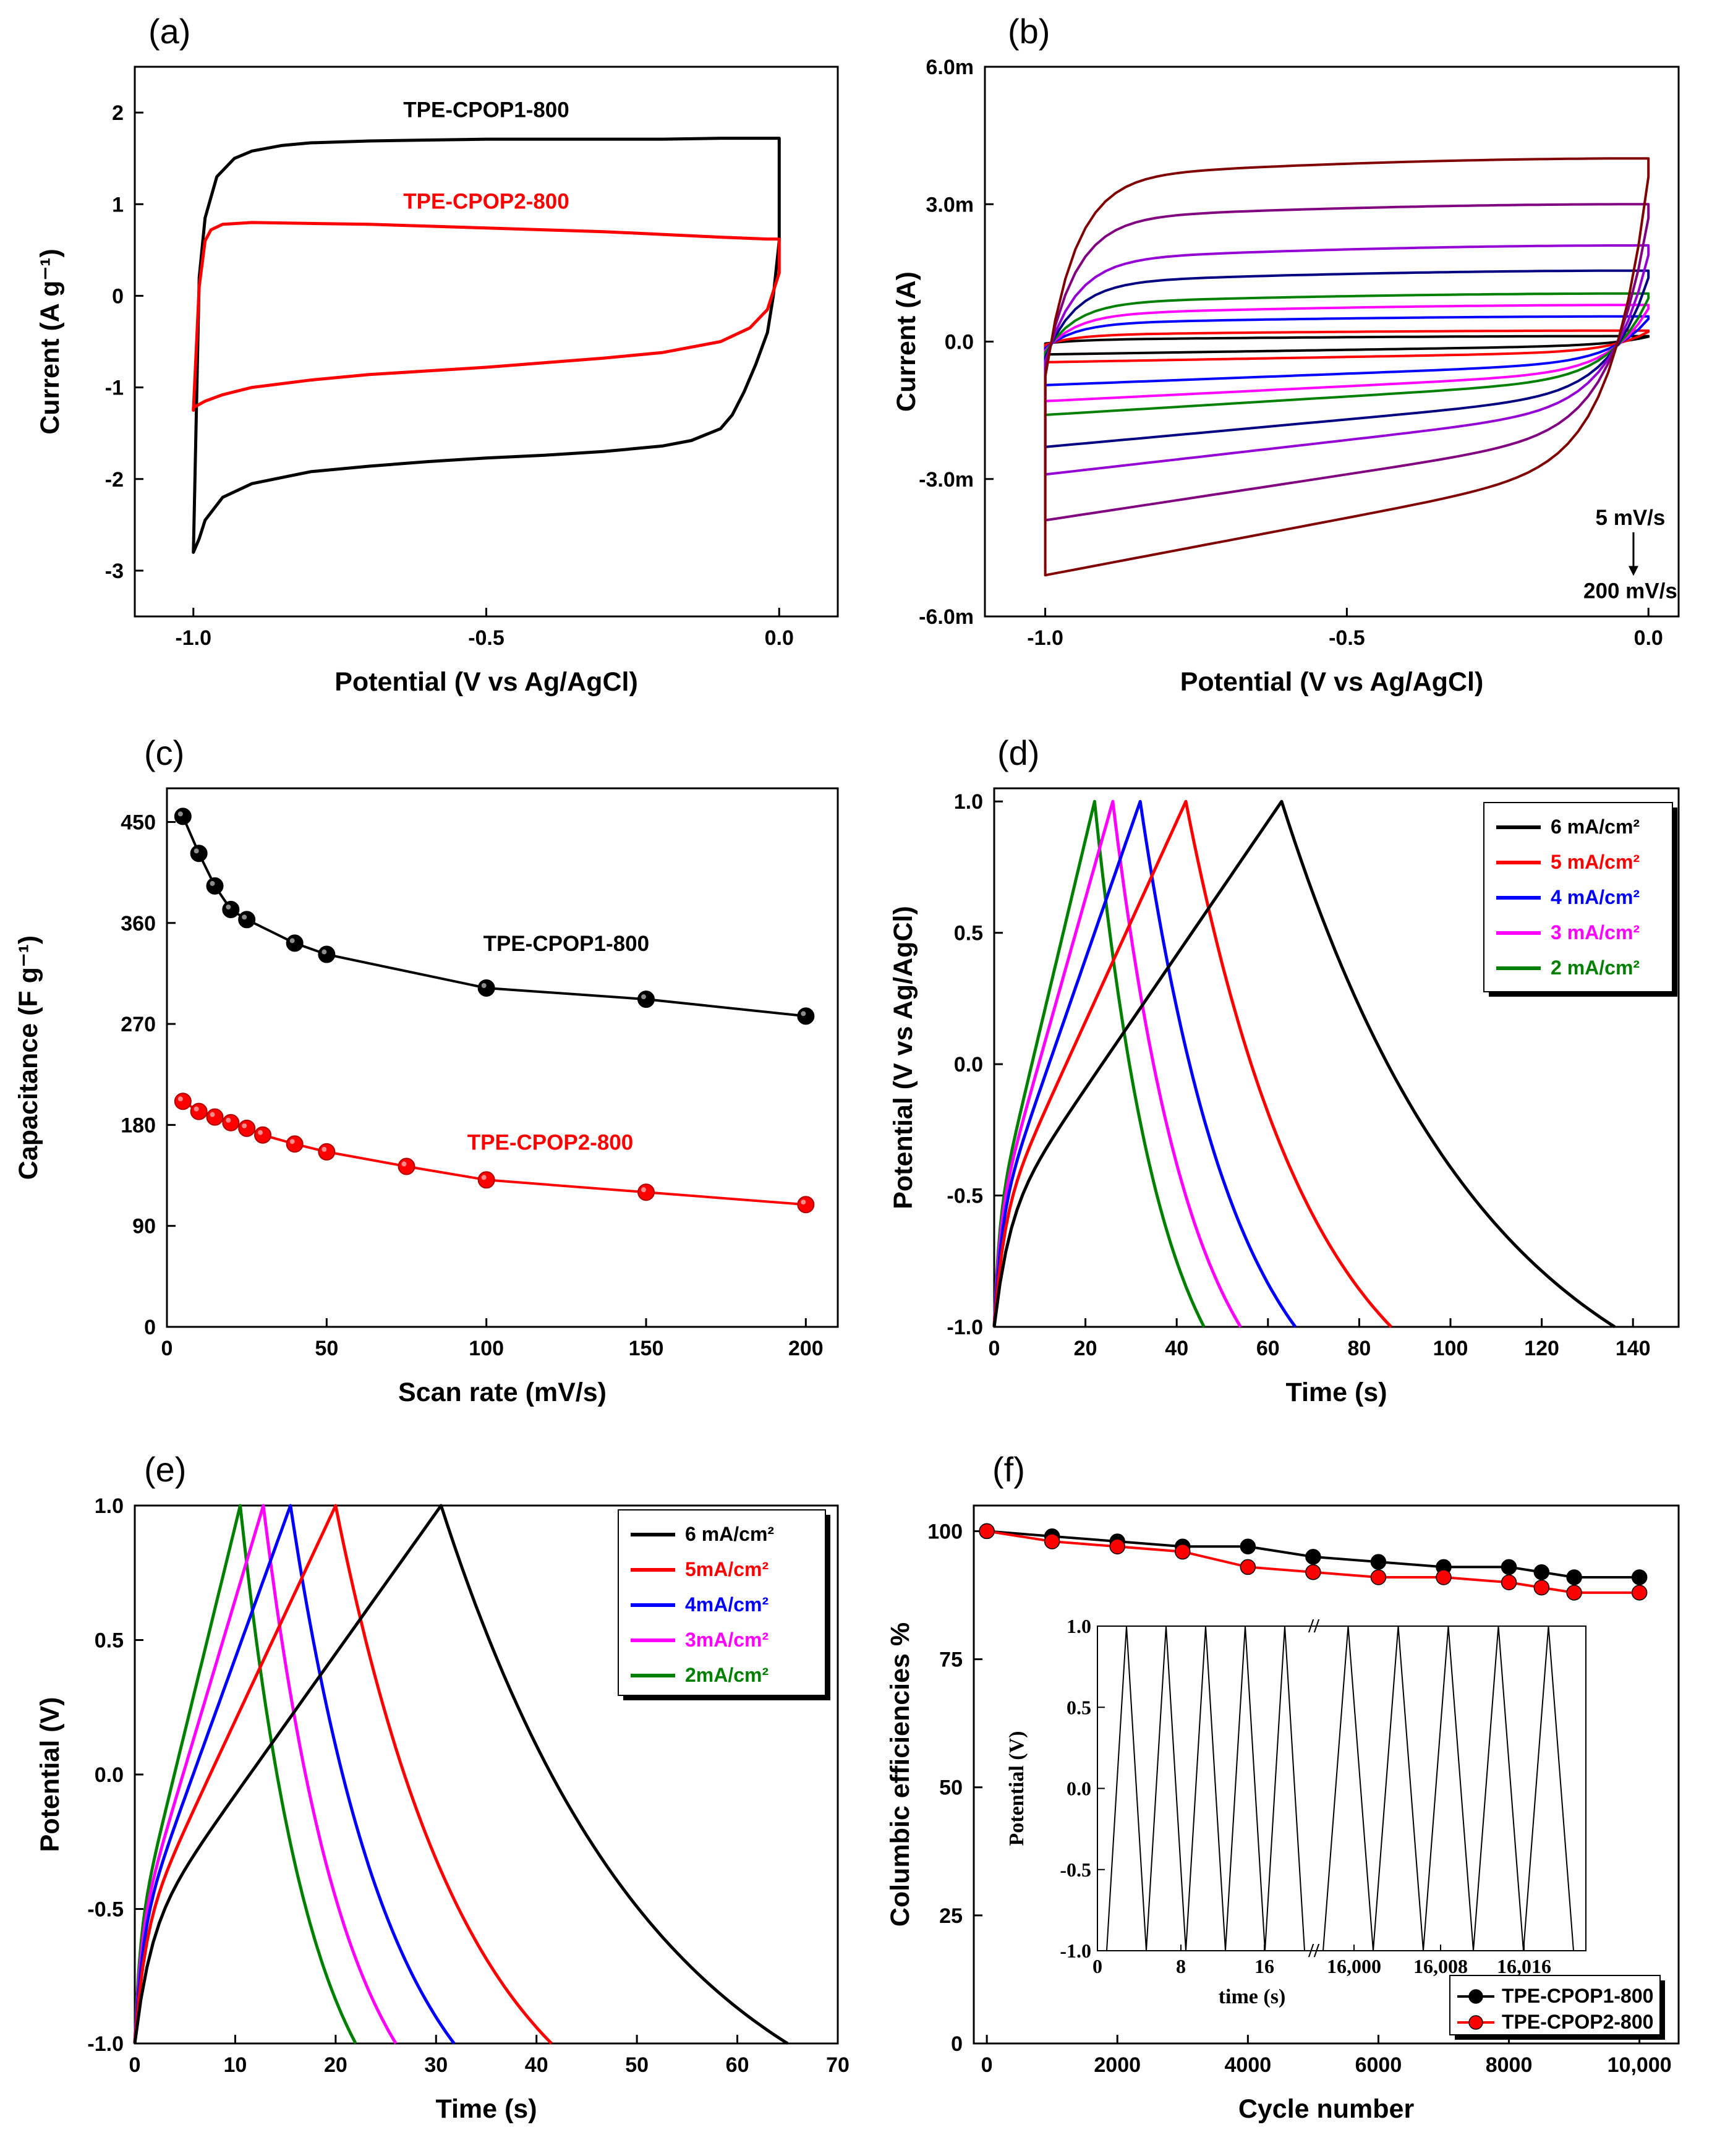  Describe the element at coordinates (965, 1327) in the screenshot. I see `y-tick-label: -1.0` at that location.